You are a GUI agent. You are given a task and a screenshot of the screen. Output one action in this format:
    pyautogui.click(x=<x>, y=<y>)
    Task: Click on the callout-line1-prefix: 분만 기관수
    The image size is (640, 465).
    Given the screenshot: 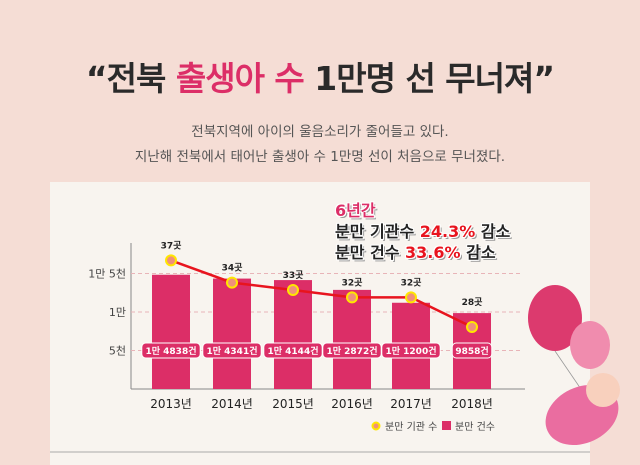 What is the action you would take?
    pyautogui.click(x=377, y=231)
    